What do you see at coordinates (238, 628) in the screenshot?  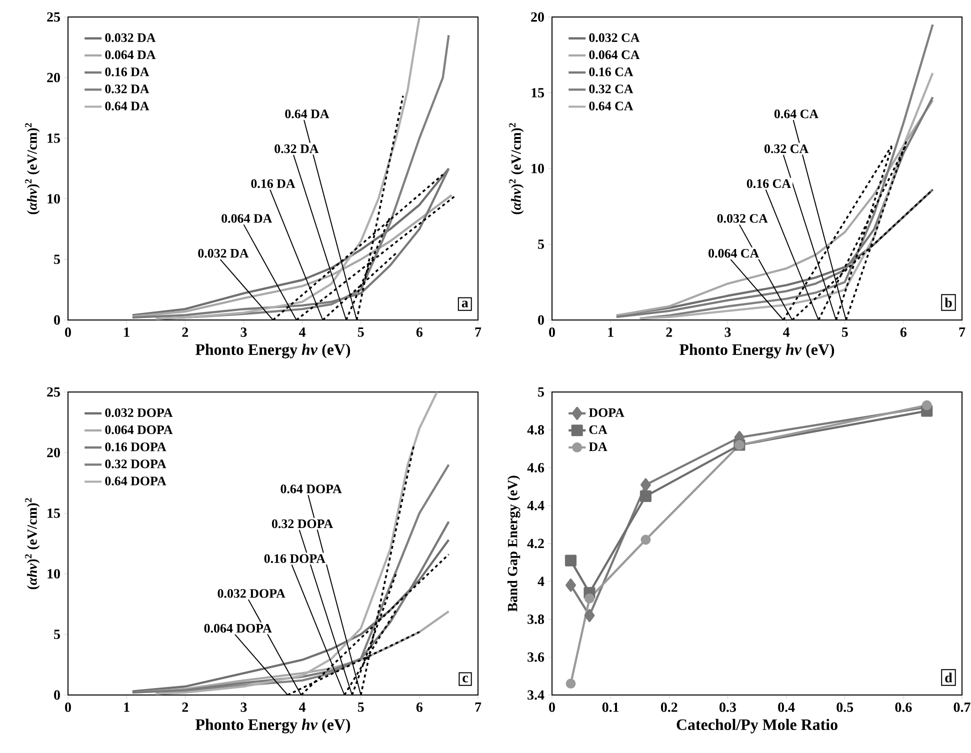 I see `annotation: 0.064 DOPA` at bounding box center [238, 628].